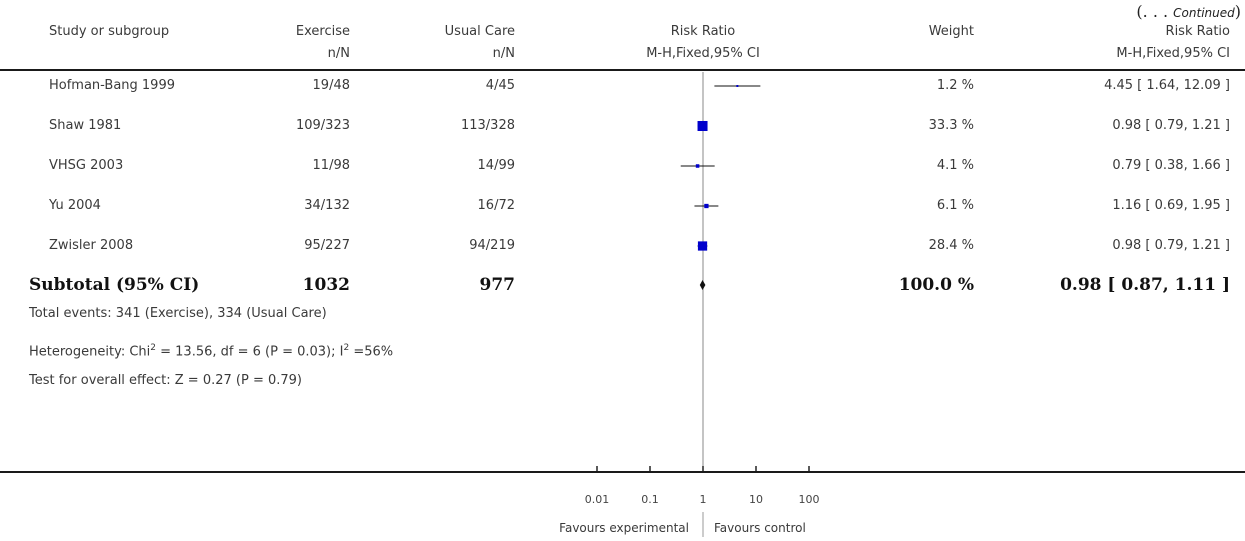  Describe the element at coordinates (86, 165) in the screenshot. I see `study-name: VHSG 2003` at that location.